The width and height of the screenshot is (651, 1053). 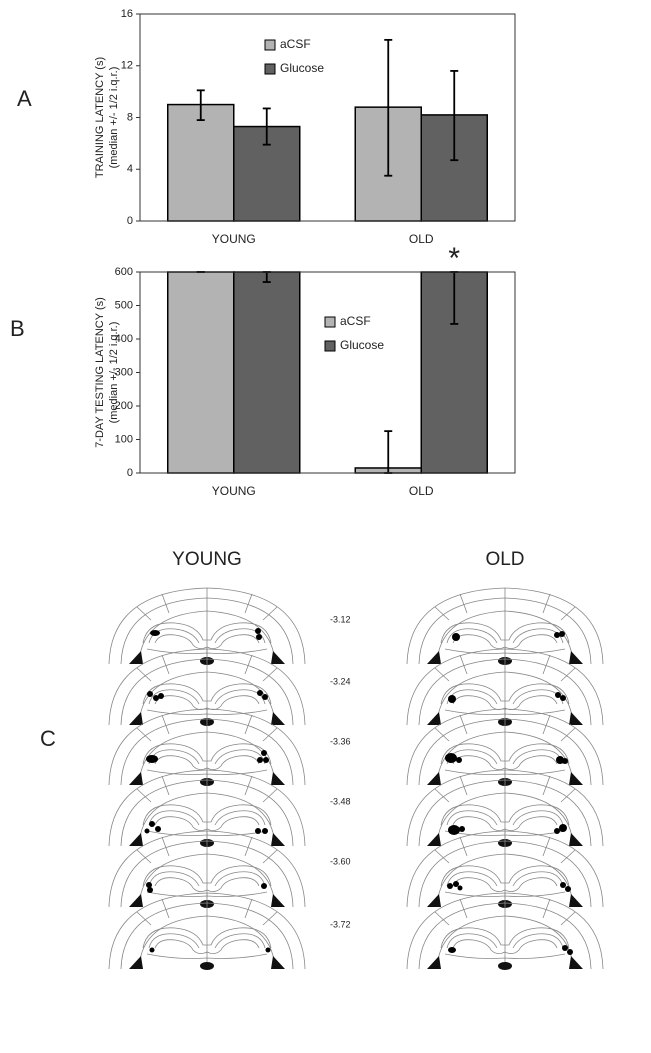 I want to click on level-label: -3.12, so click(x=340, y=619).